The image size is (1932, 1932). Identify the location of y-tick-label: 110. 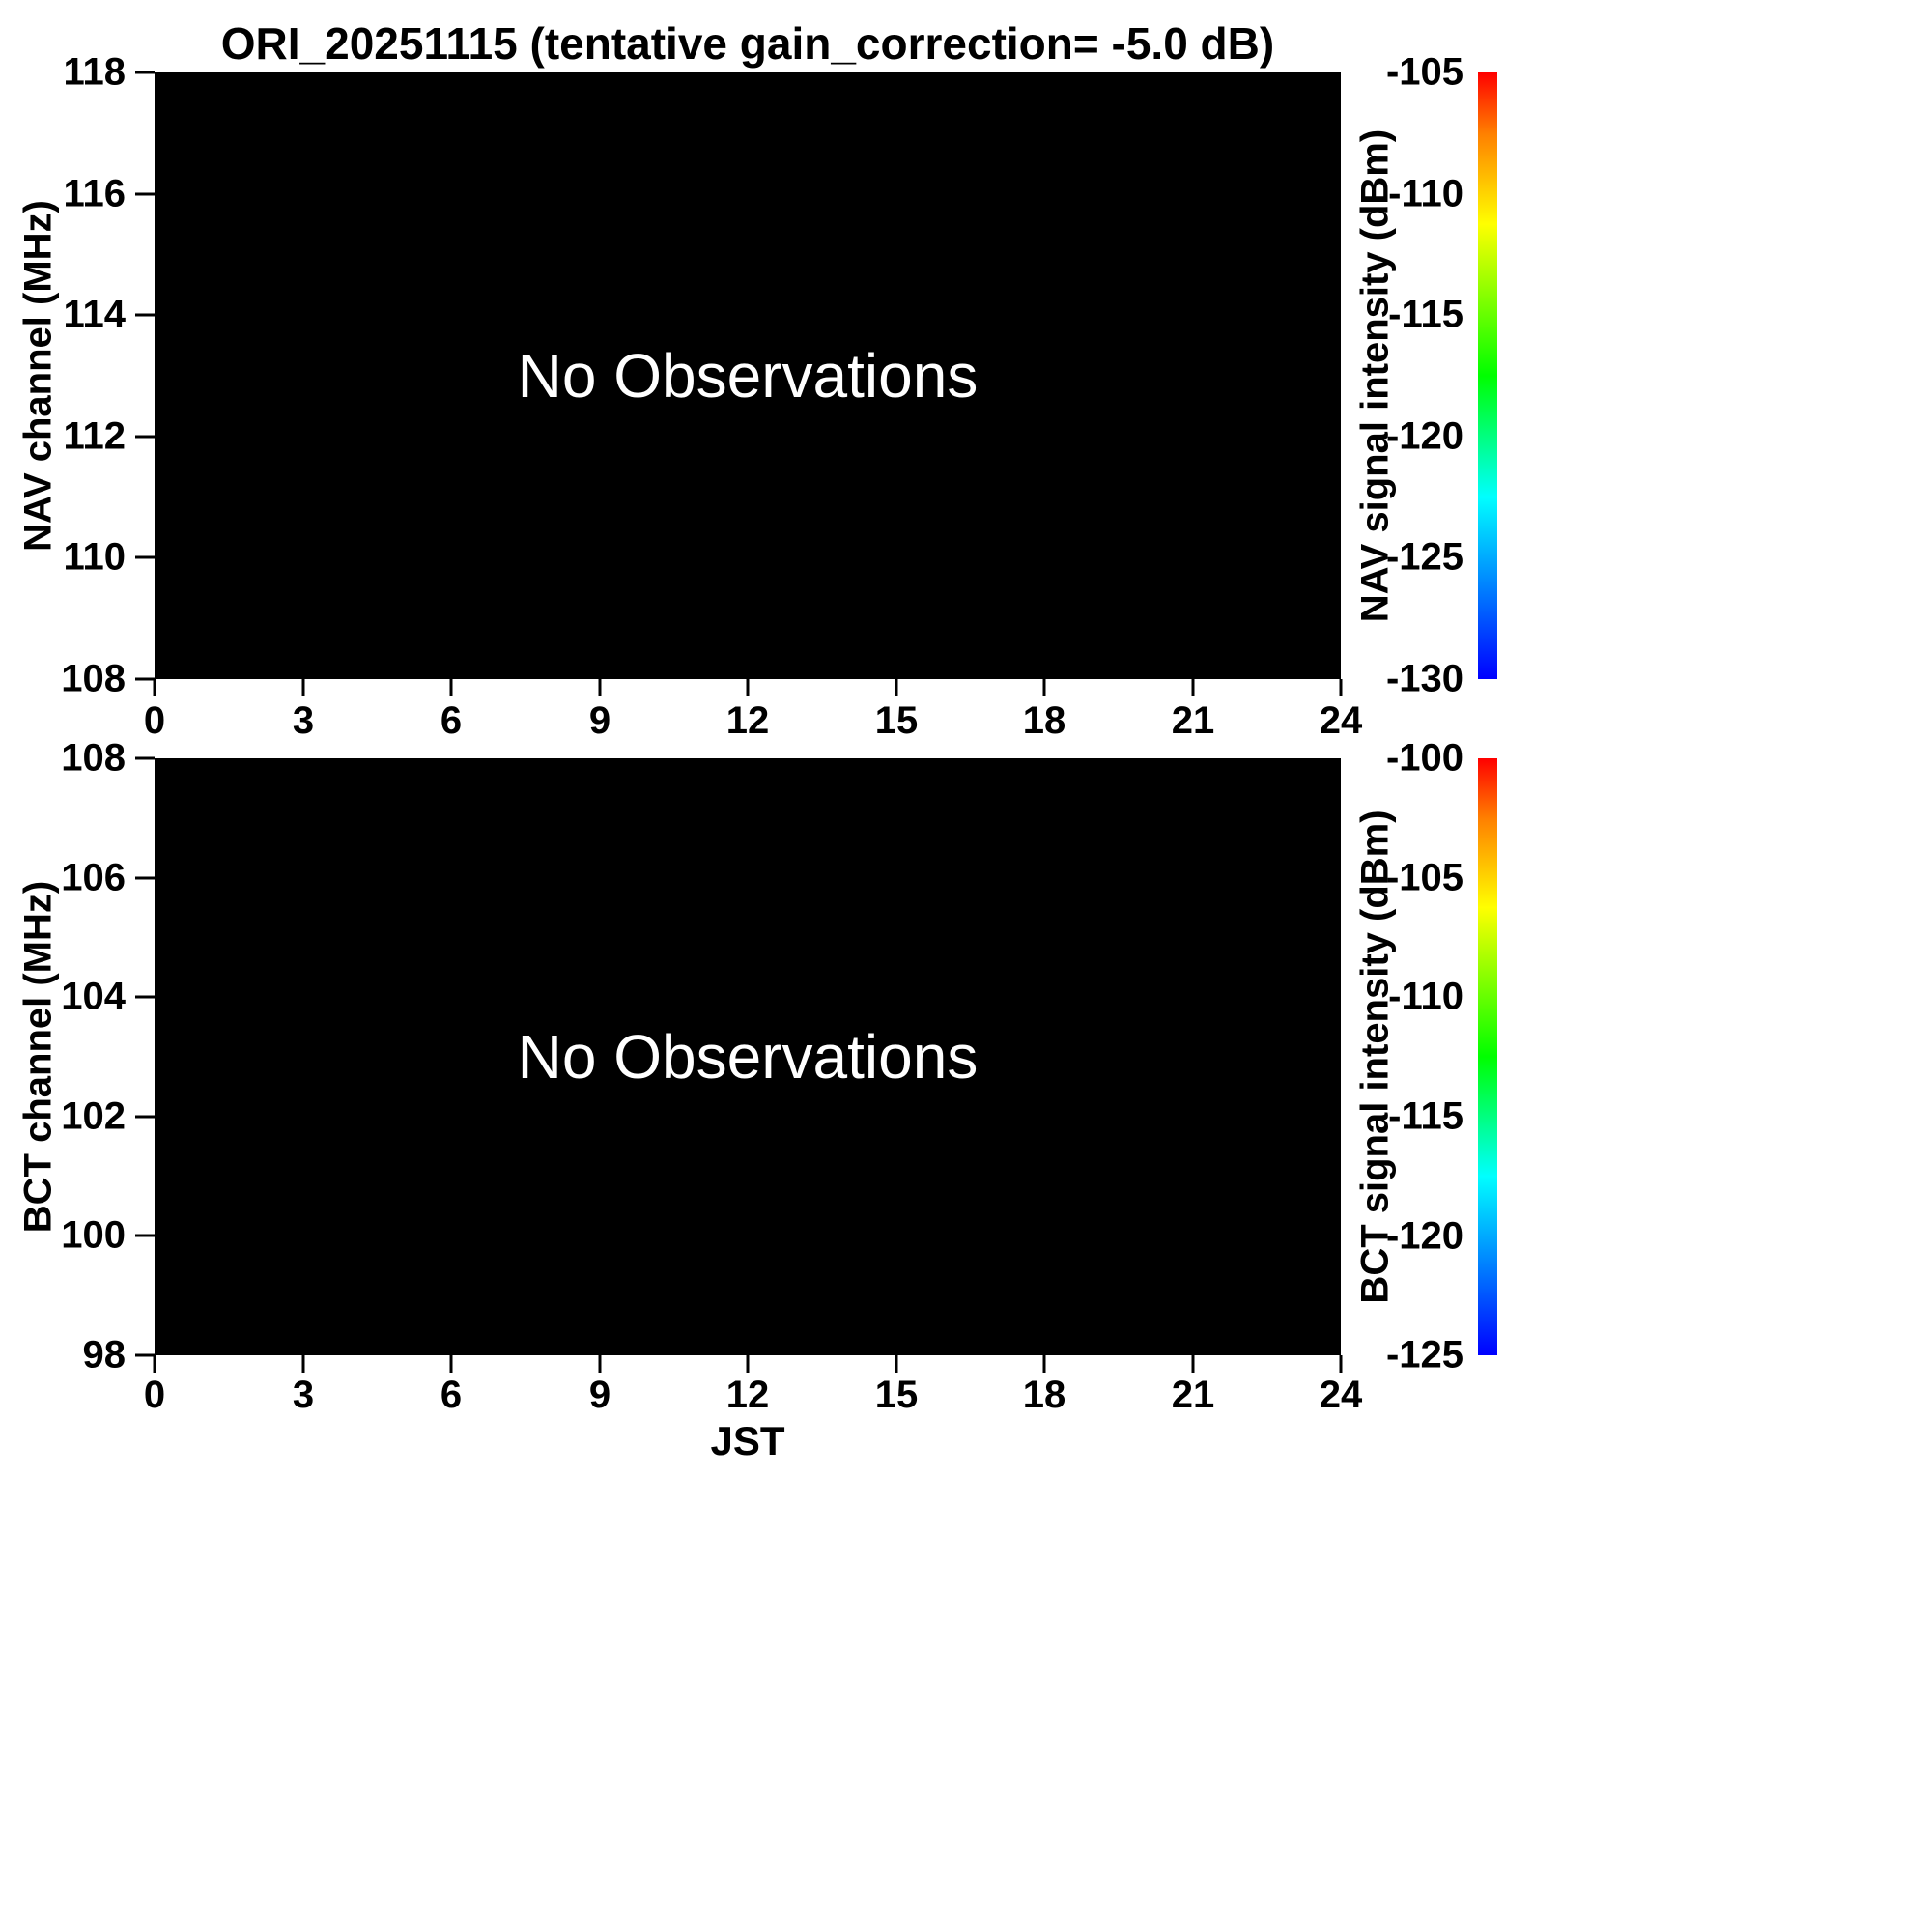
(94, 557).